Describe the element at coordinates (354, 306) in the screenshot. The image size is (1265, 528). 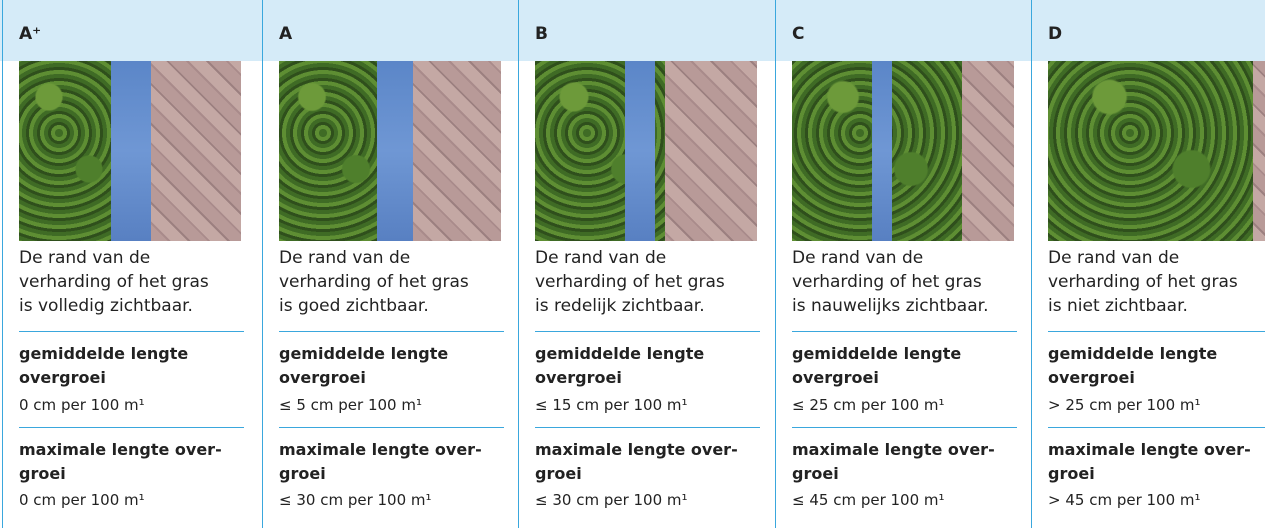
I see `description-line: is goed zichtbaar.` at that location.